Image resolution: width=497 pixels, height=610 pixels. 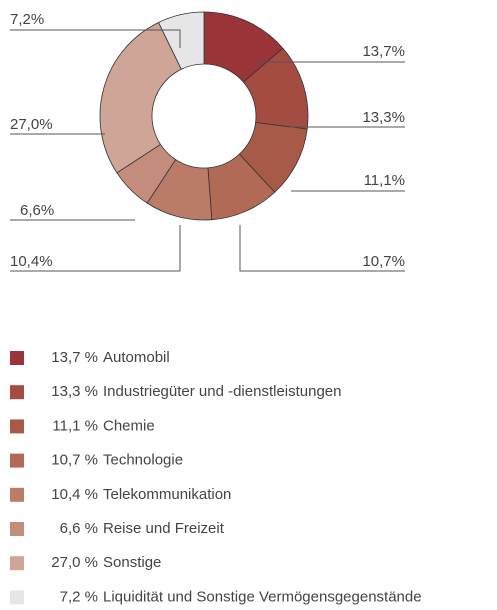 I want to click on legend-value: 10,7 %, so click(x=74, y=460).